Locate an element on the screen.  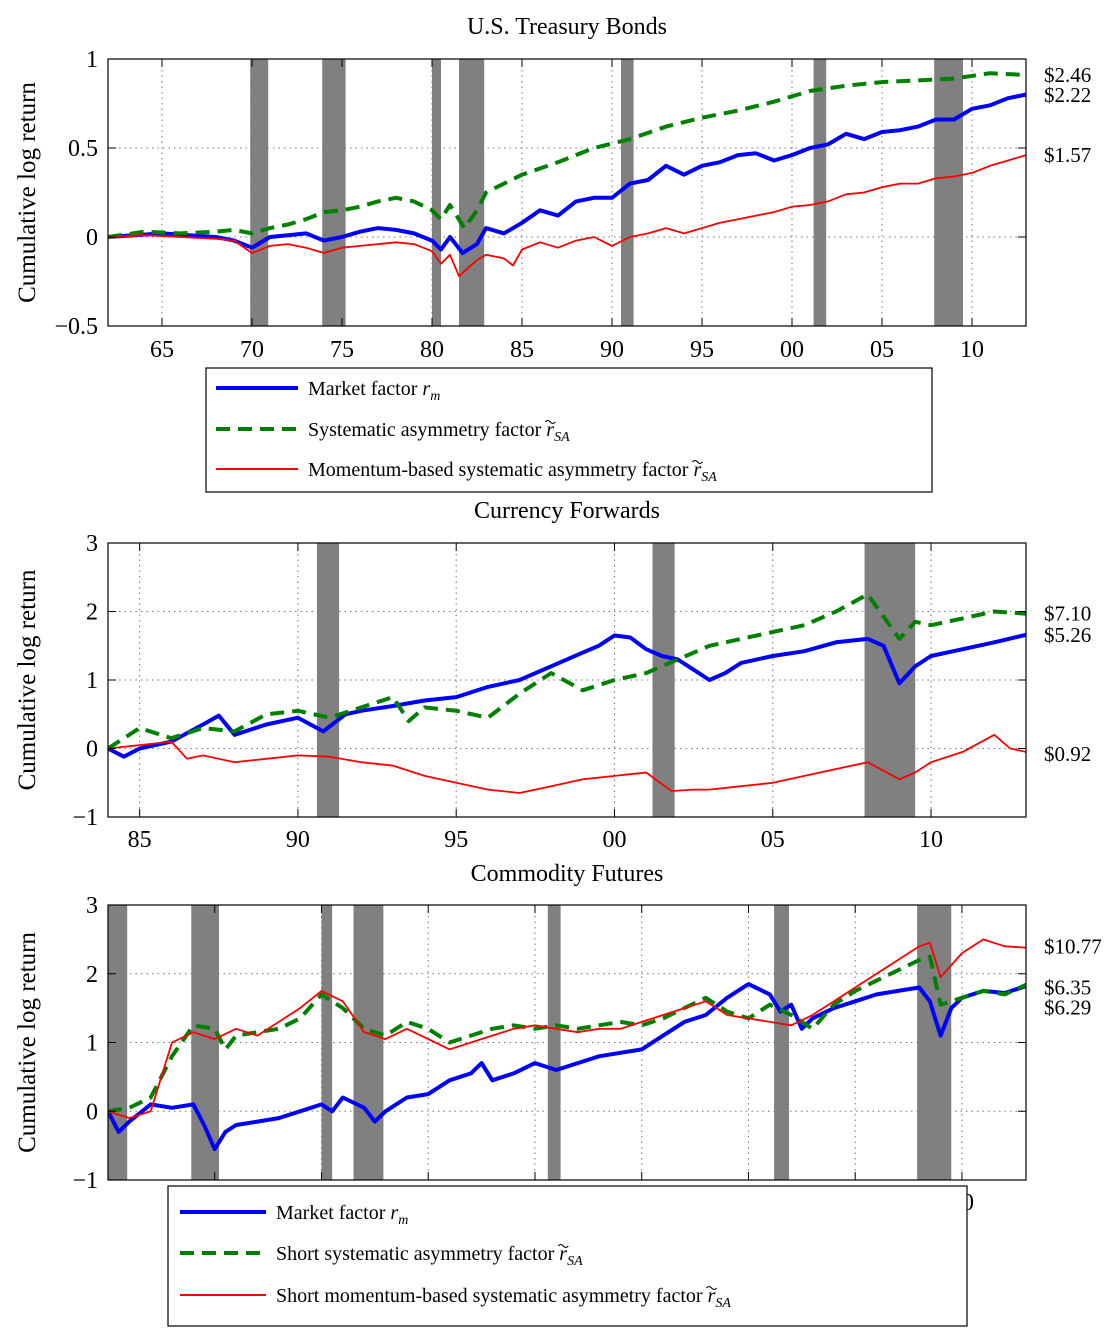
end-value-label: $5.26 is located at coordinates (1067, 635).